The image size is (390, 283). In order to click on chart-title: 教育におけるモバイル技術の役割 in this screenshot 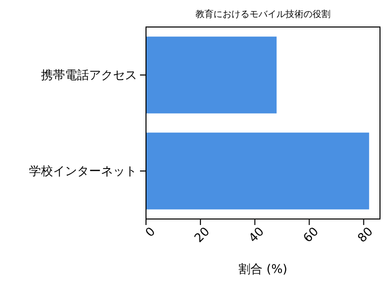, I will do `click(263, 14)`.